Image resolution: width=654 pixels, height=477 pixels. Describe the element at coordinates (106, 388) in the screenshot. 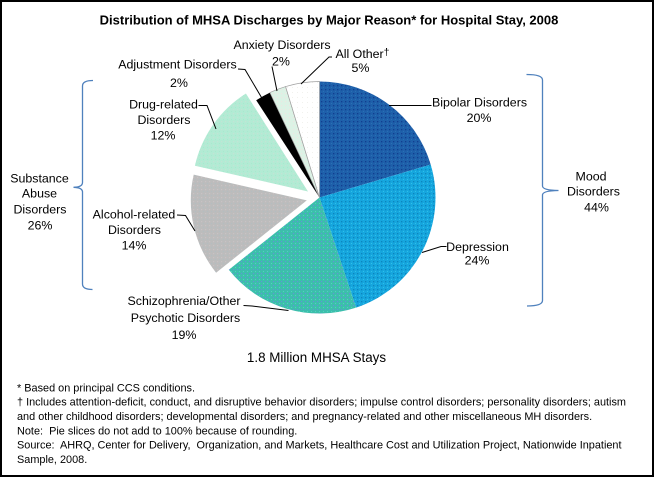

I see `svg-text:* Based on principal CCS condi: * Based on principal CCS conditions.` at that location.